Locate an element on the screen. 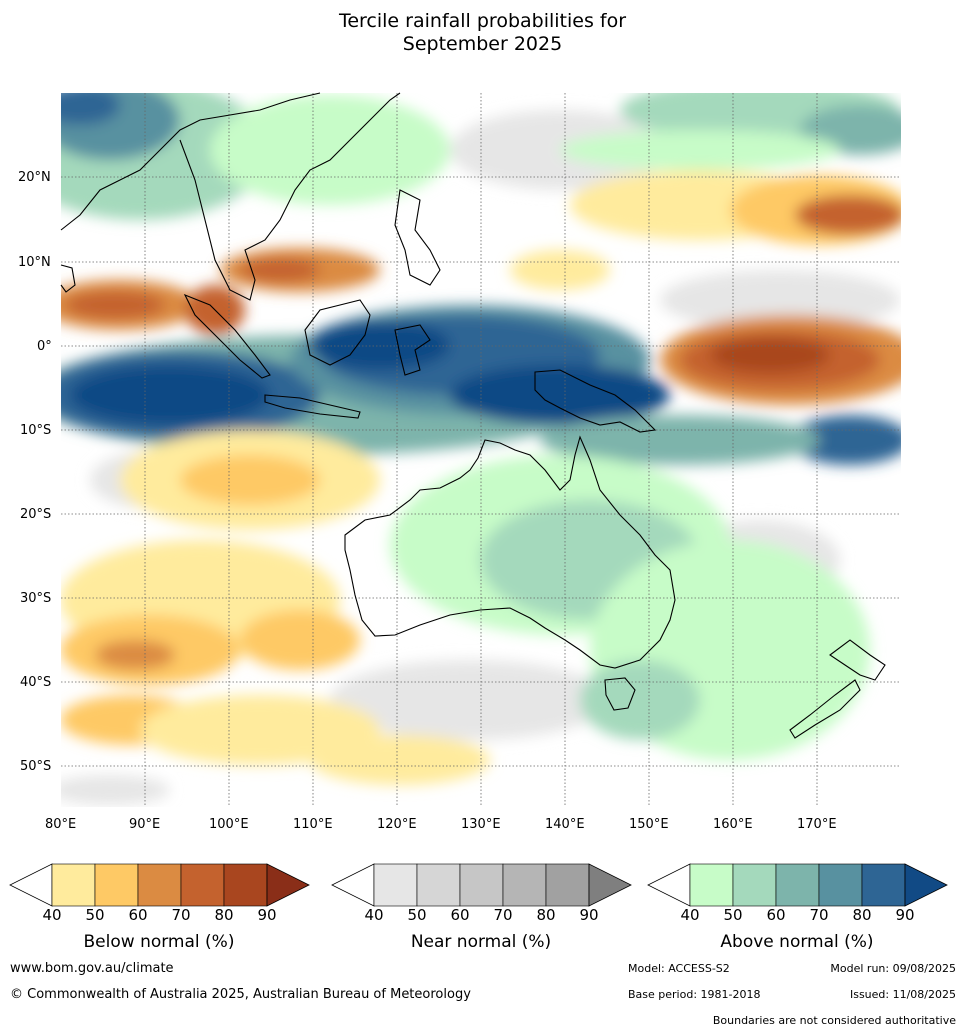  coastline-australia is located at coordinates (510, 552).